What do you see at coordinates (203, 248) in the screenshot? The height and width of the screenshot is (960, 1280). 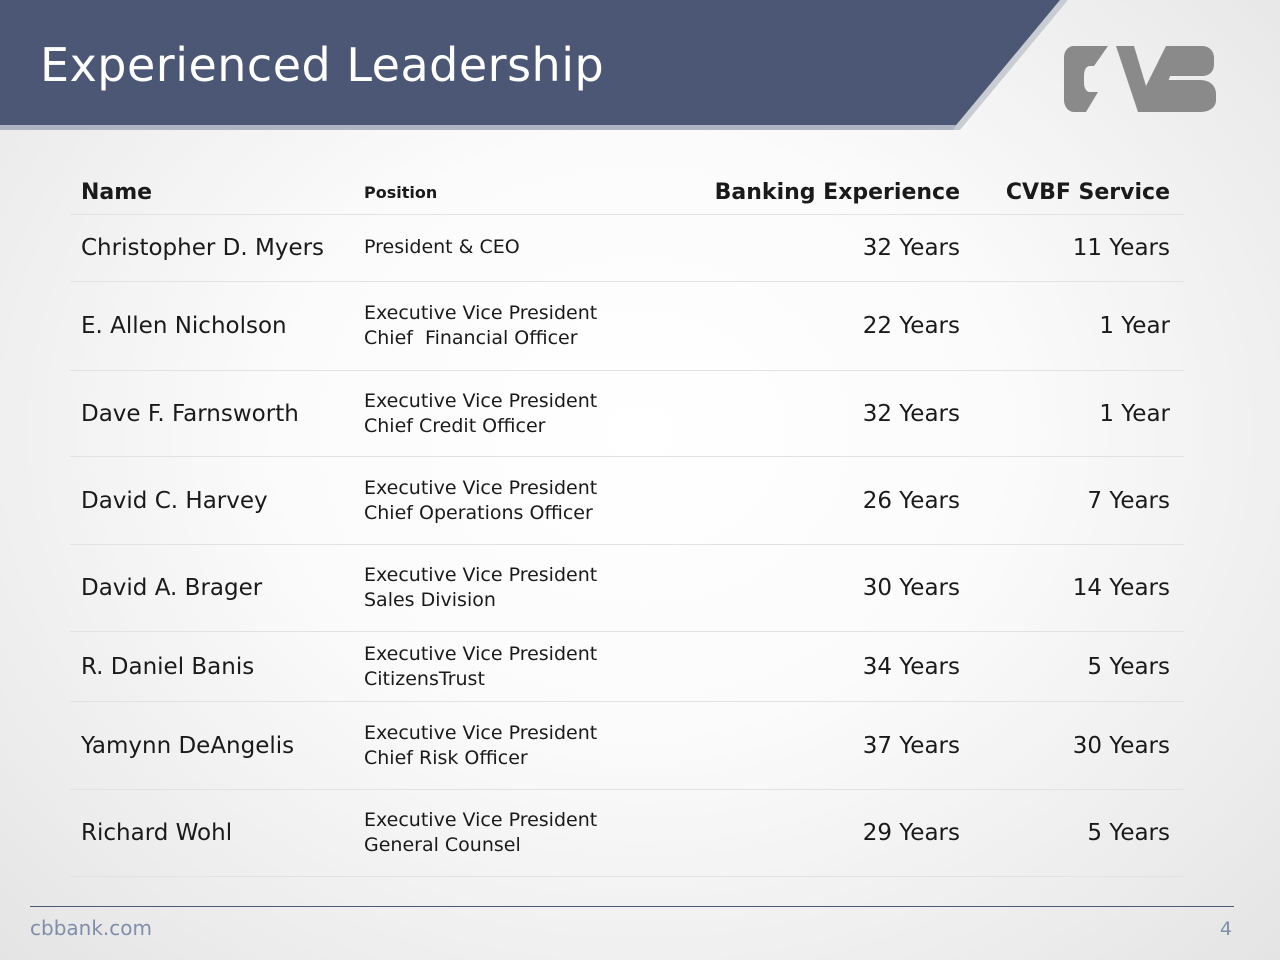 I see `row-name: Christopher D. Myers` at bounding box center [203, 248].